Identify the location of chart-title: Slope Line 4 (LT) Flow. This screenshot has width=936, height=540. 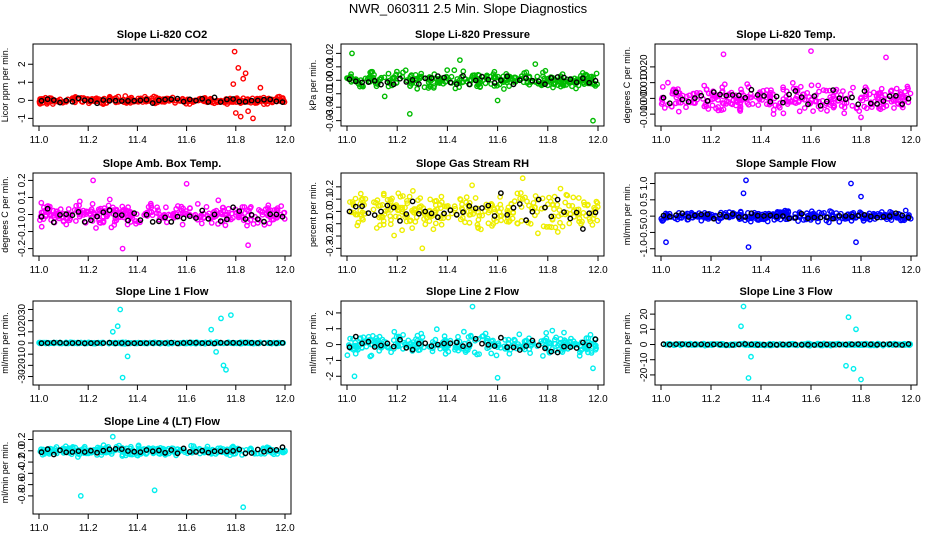
(162, 422).